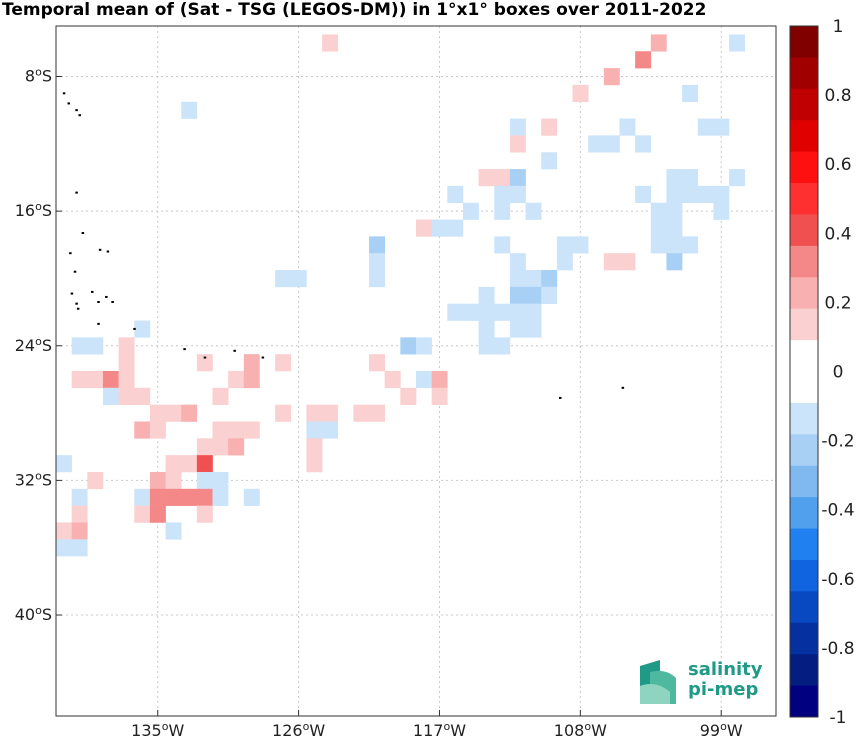 The image size is (860, 740). Describe the element at coordinates (837, 96) in the screenshot. I see `colorbar-label: 0.8` at that location.